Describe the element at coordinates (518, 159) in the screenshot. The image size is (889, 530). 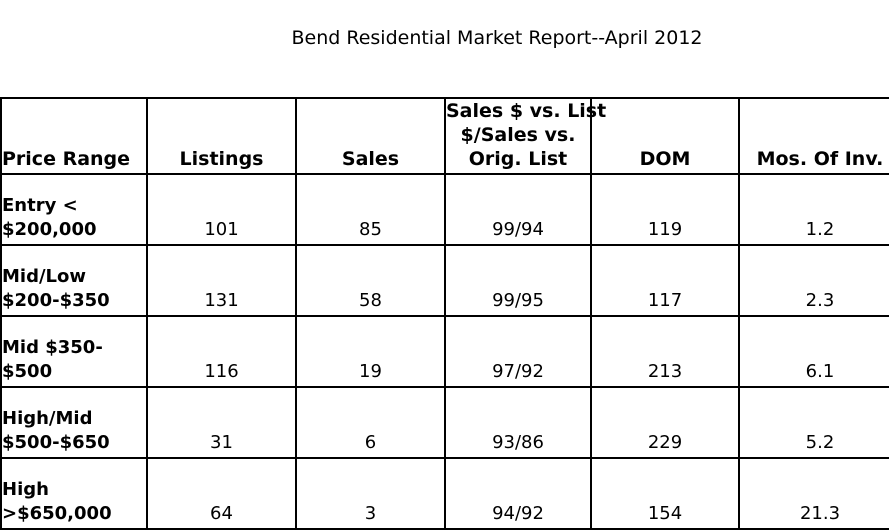
I see `header-sales-vs-list-line3: Orig. List` at that location.